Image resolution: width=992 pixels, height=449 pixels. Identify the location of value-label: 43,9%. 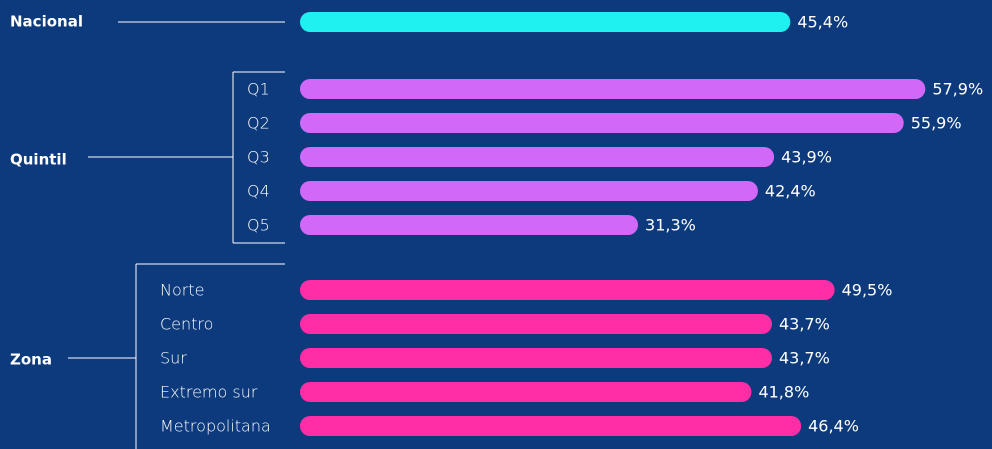
(806, 157).